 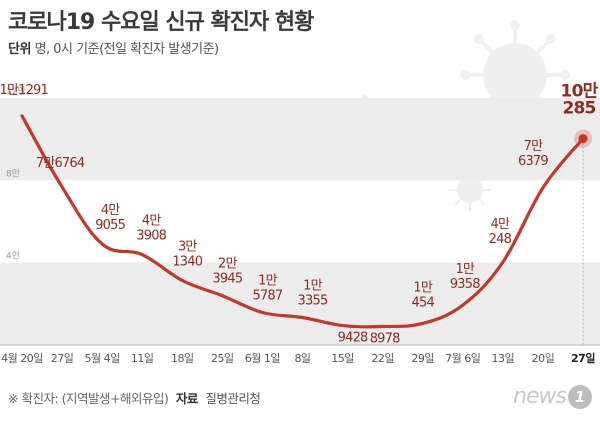 What do you see at coordinates (313, 301) in the screenshot?
I see `data-label-line: 3355` at bounding box center [313, 301].